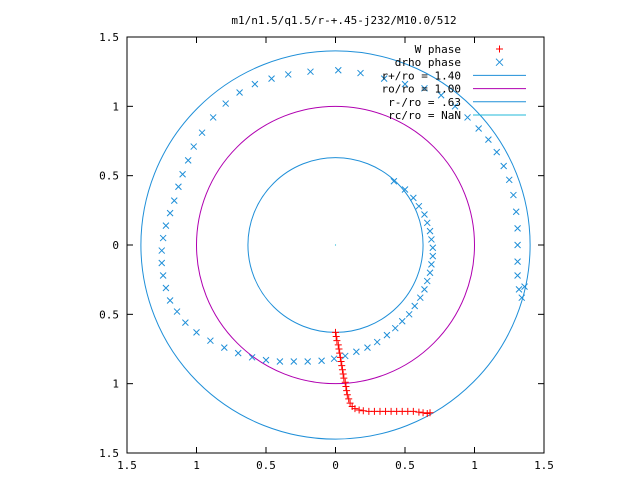 Image resolution: width=640 pixels, height=480 pixels. I want to click on legend-entry: W phase, so click(459, 49).